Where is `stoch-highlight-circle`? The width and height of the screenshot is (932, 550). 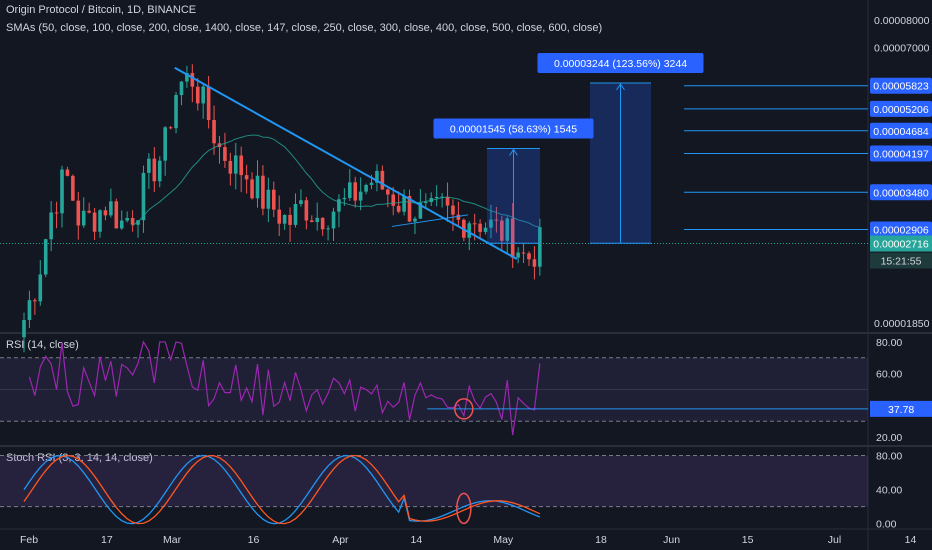 stoch-highlight-circle is located at coordinates (464, 508).